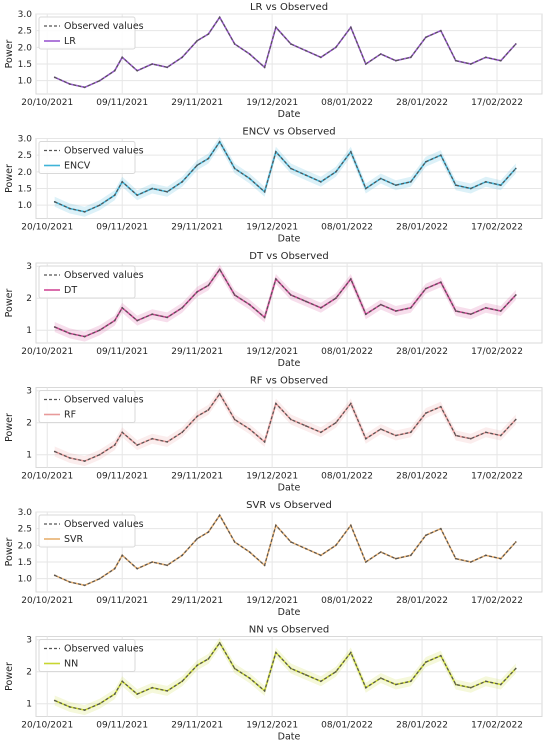 This screenshot has width=550, height=747. What do you see at coordinates (91, 531) in the screenshot?
I see `legend: Observed values SVR` at bounding box center [91, 531].